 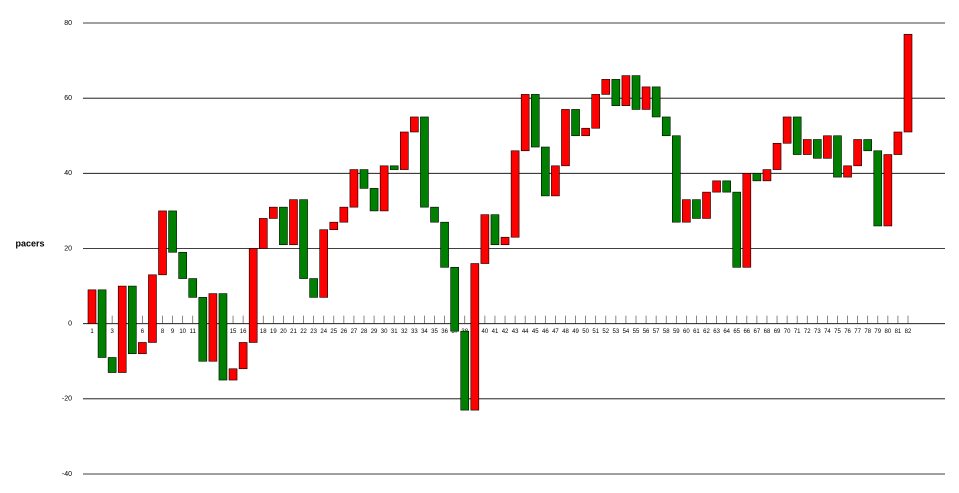 I want to click on x-tick-label: 8, so click(x=163, y=332).